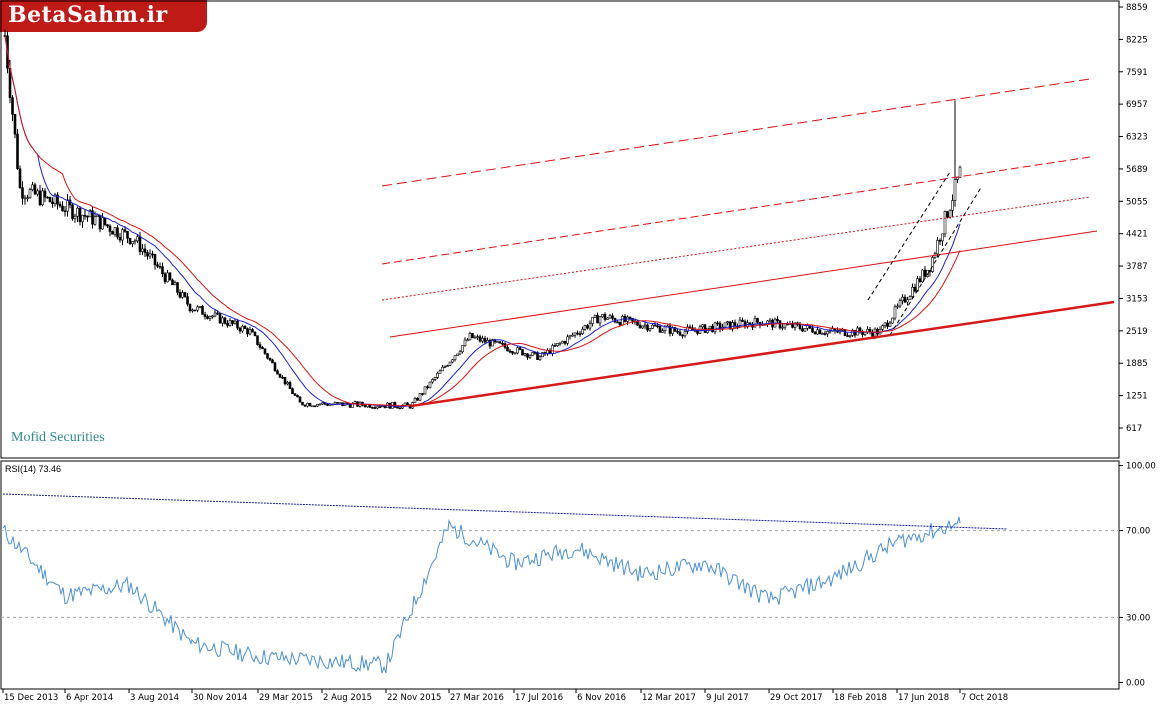 The width and height of the screenshot is (1165, 709). I want to click on price-tick-label: 6957, so click(1137, 105).